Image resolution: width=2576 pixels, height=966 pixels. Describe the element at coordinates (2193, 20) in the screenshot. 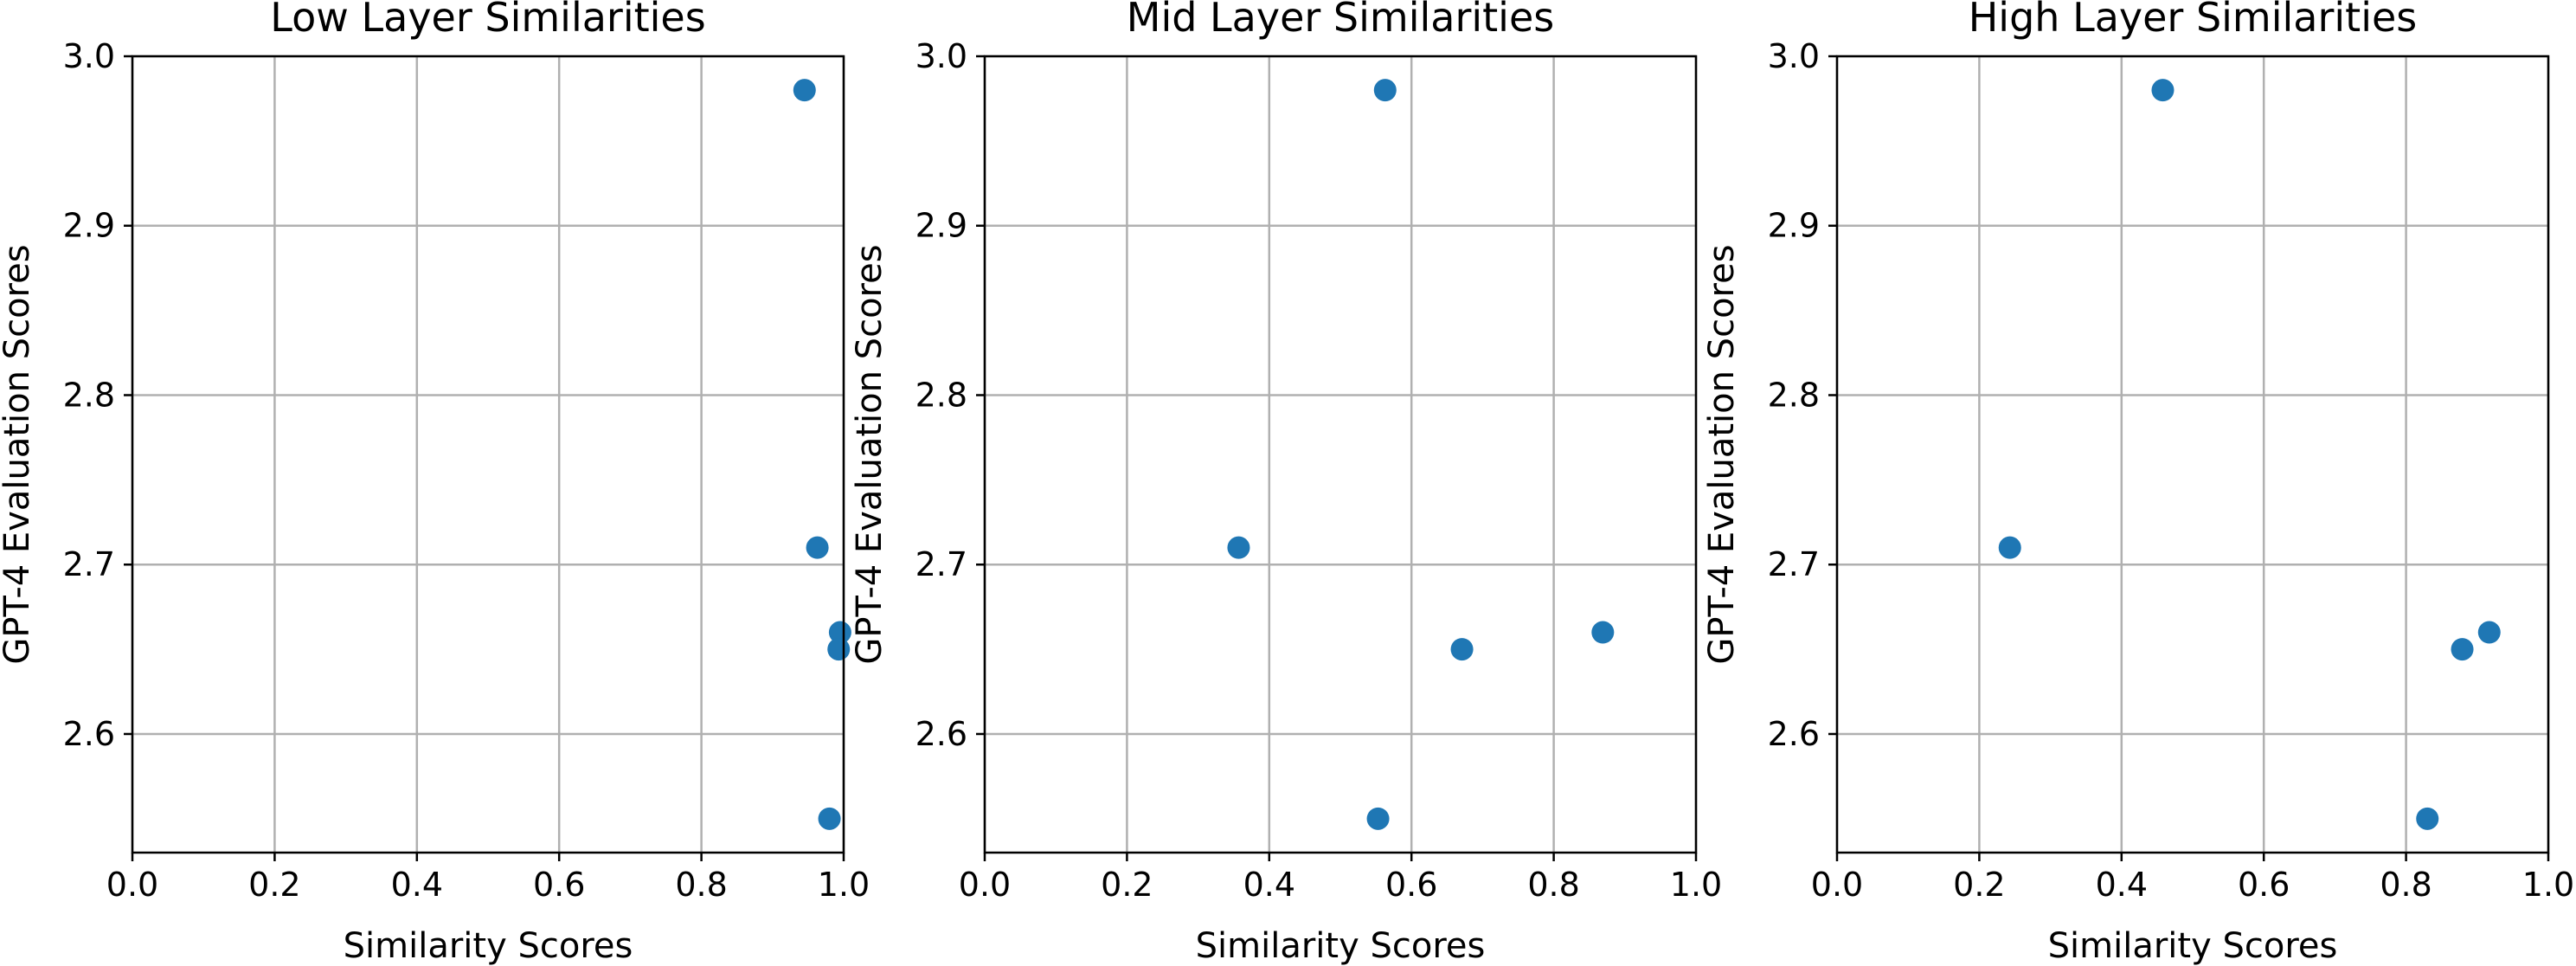

I see `chart-title: High Layer Similarities` at that location.